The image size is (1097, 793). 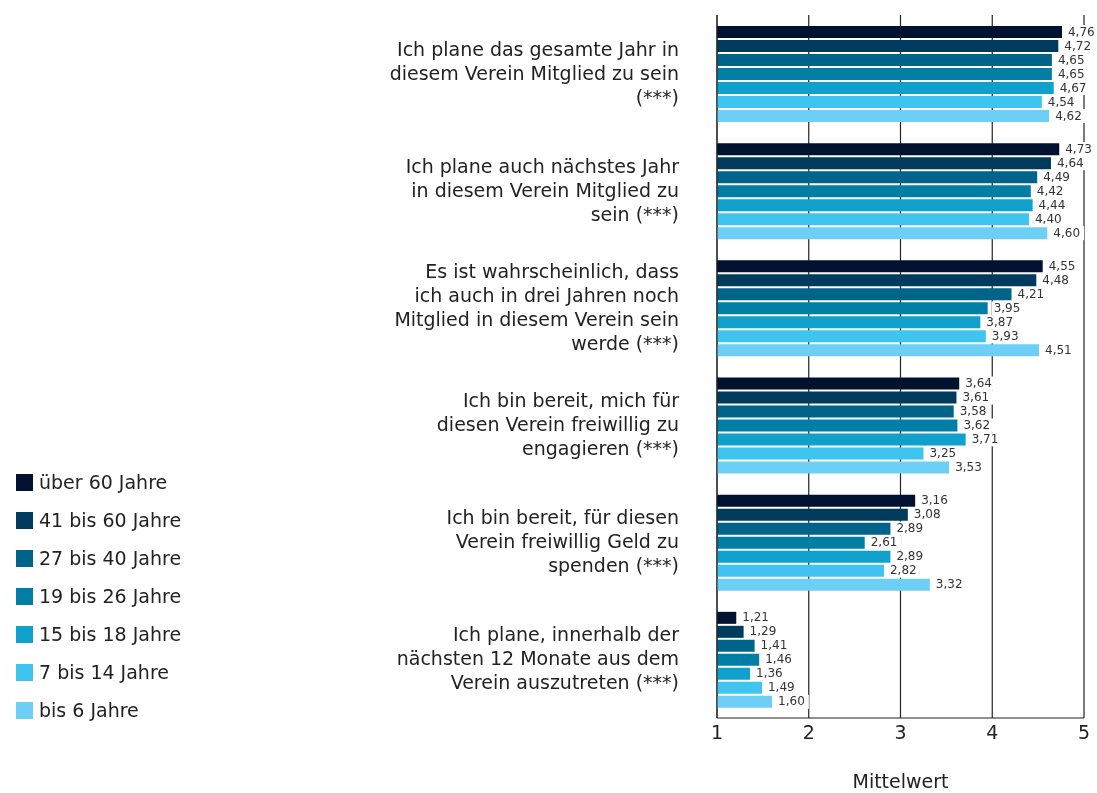 What do you see at coordinates (1078, 148) in the screenshot?
I see `data-label: 4,73` at bounding box center [1078, 148].